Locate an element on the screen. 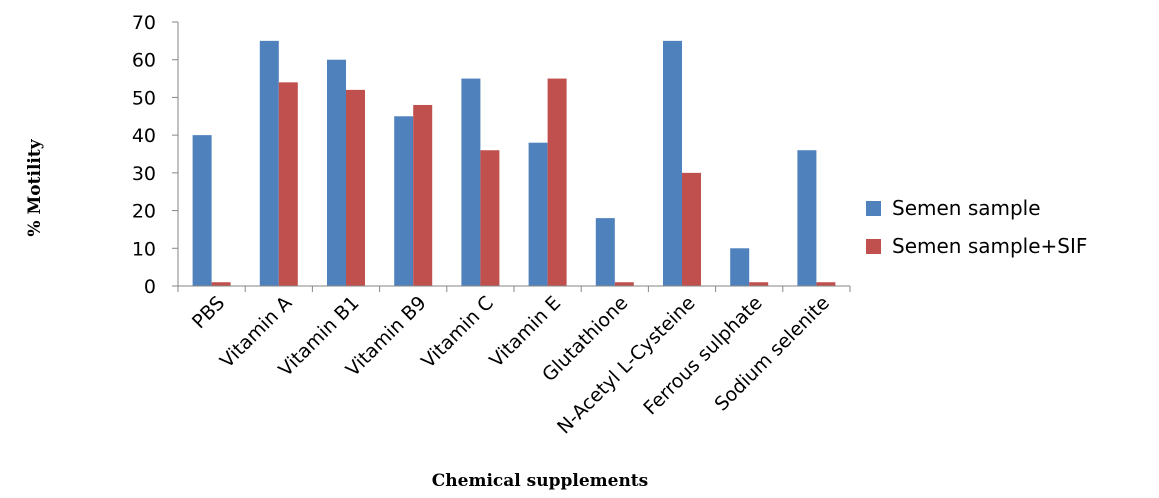 Image resolution: width=1159 pixels, height=498 pixels. y-tick-label: 30 is located at coordinates (144, 174).